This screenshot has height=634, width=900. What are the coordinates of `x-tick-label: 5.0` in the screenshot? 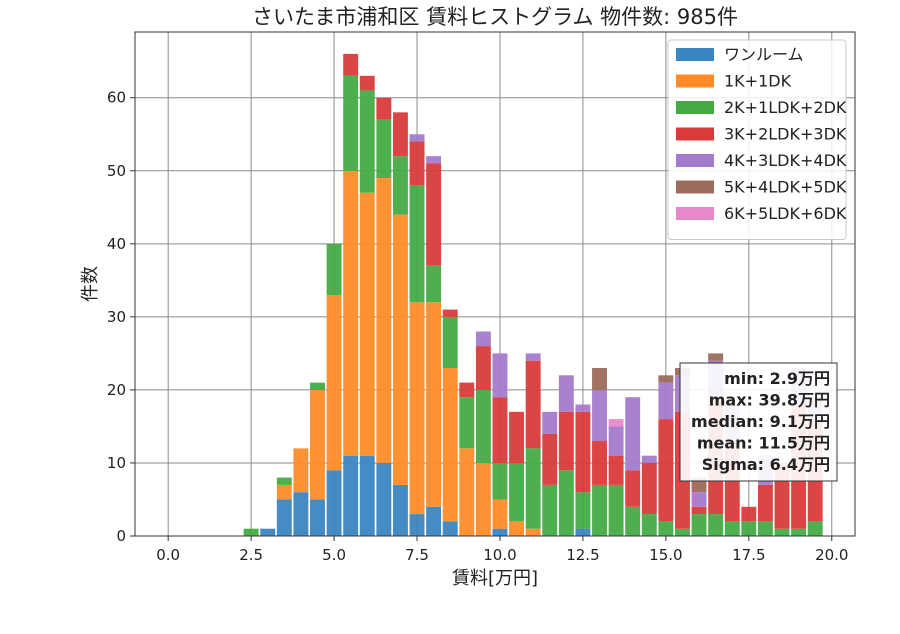 It's located at (334, 555).